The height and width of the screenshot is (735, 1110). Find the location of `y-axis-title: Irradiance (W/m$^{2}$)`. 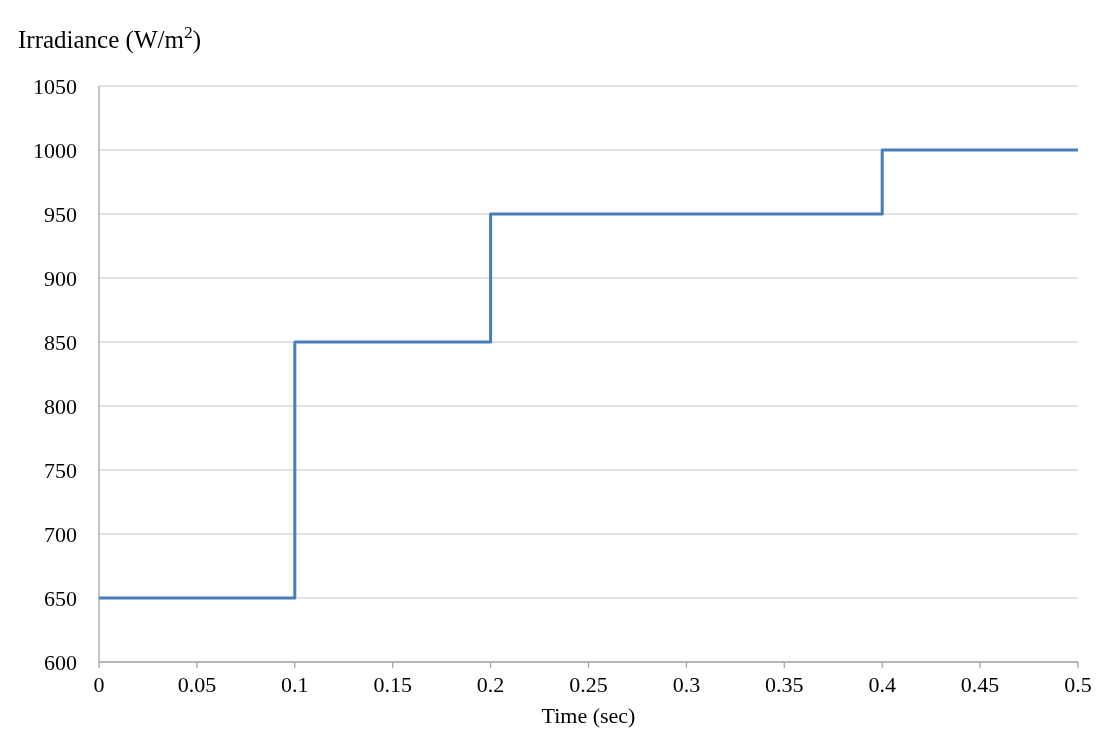

y-axis-title: Irradiance (W/m$^{2}$) is located at coordinates (109, 38).